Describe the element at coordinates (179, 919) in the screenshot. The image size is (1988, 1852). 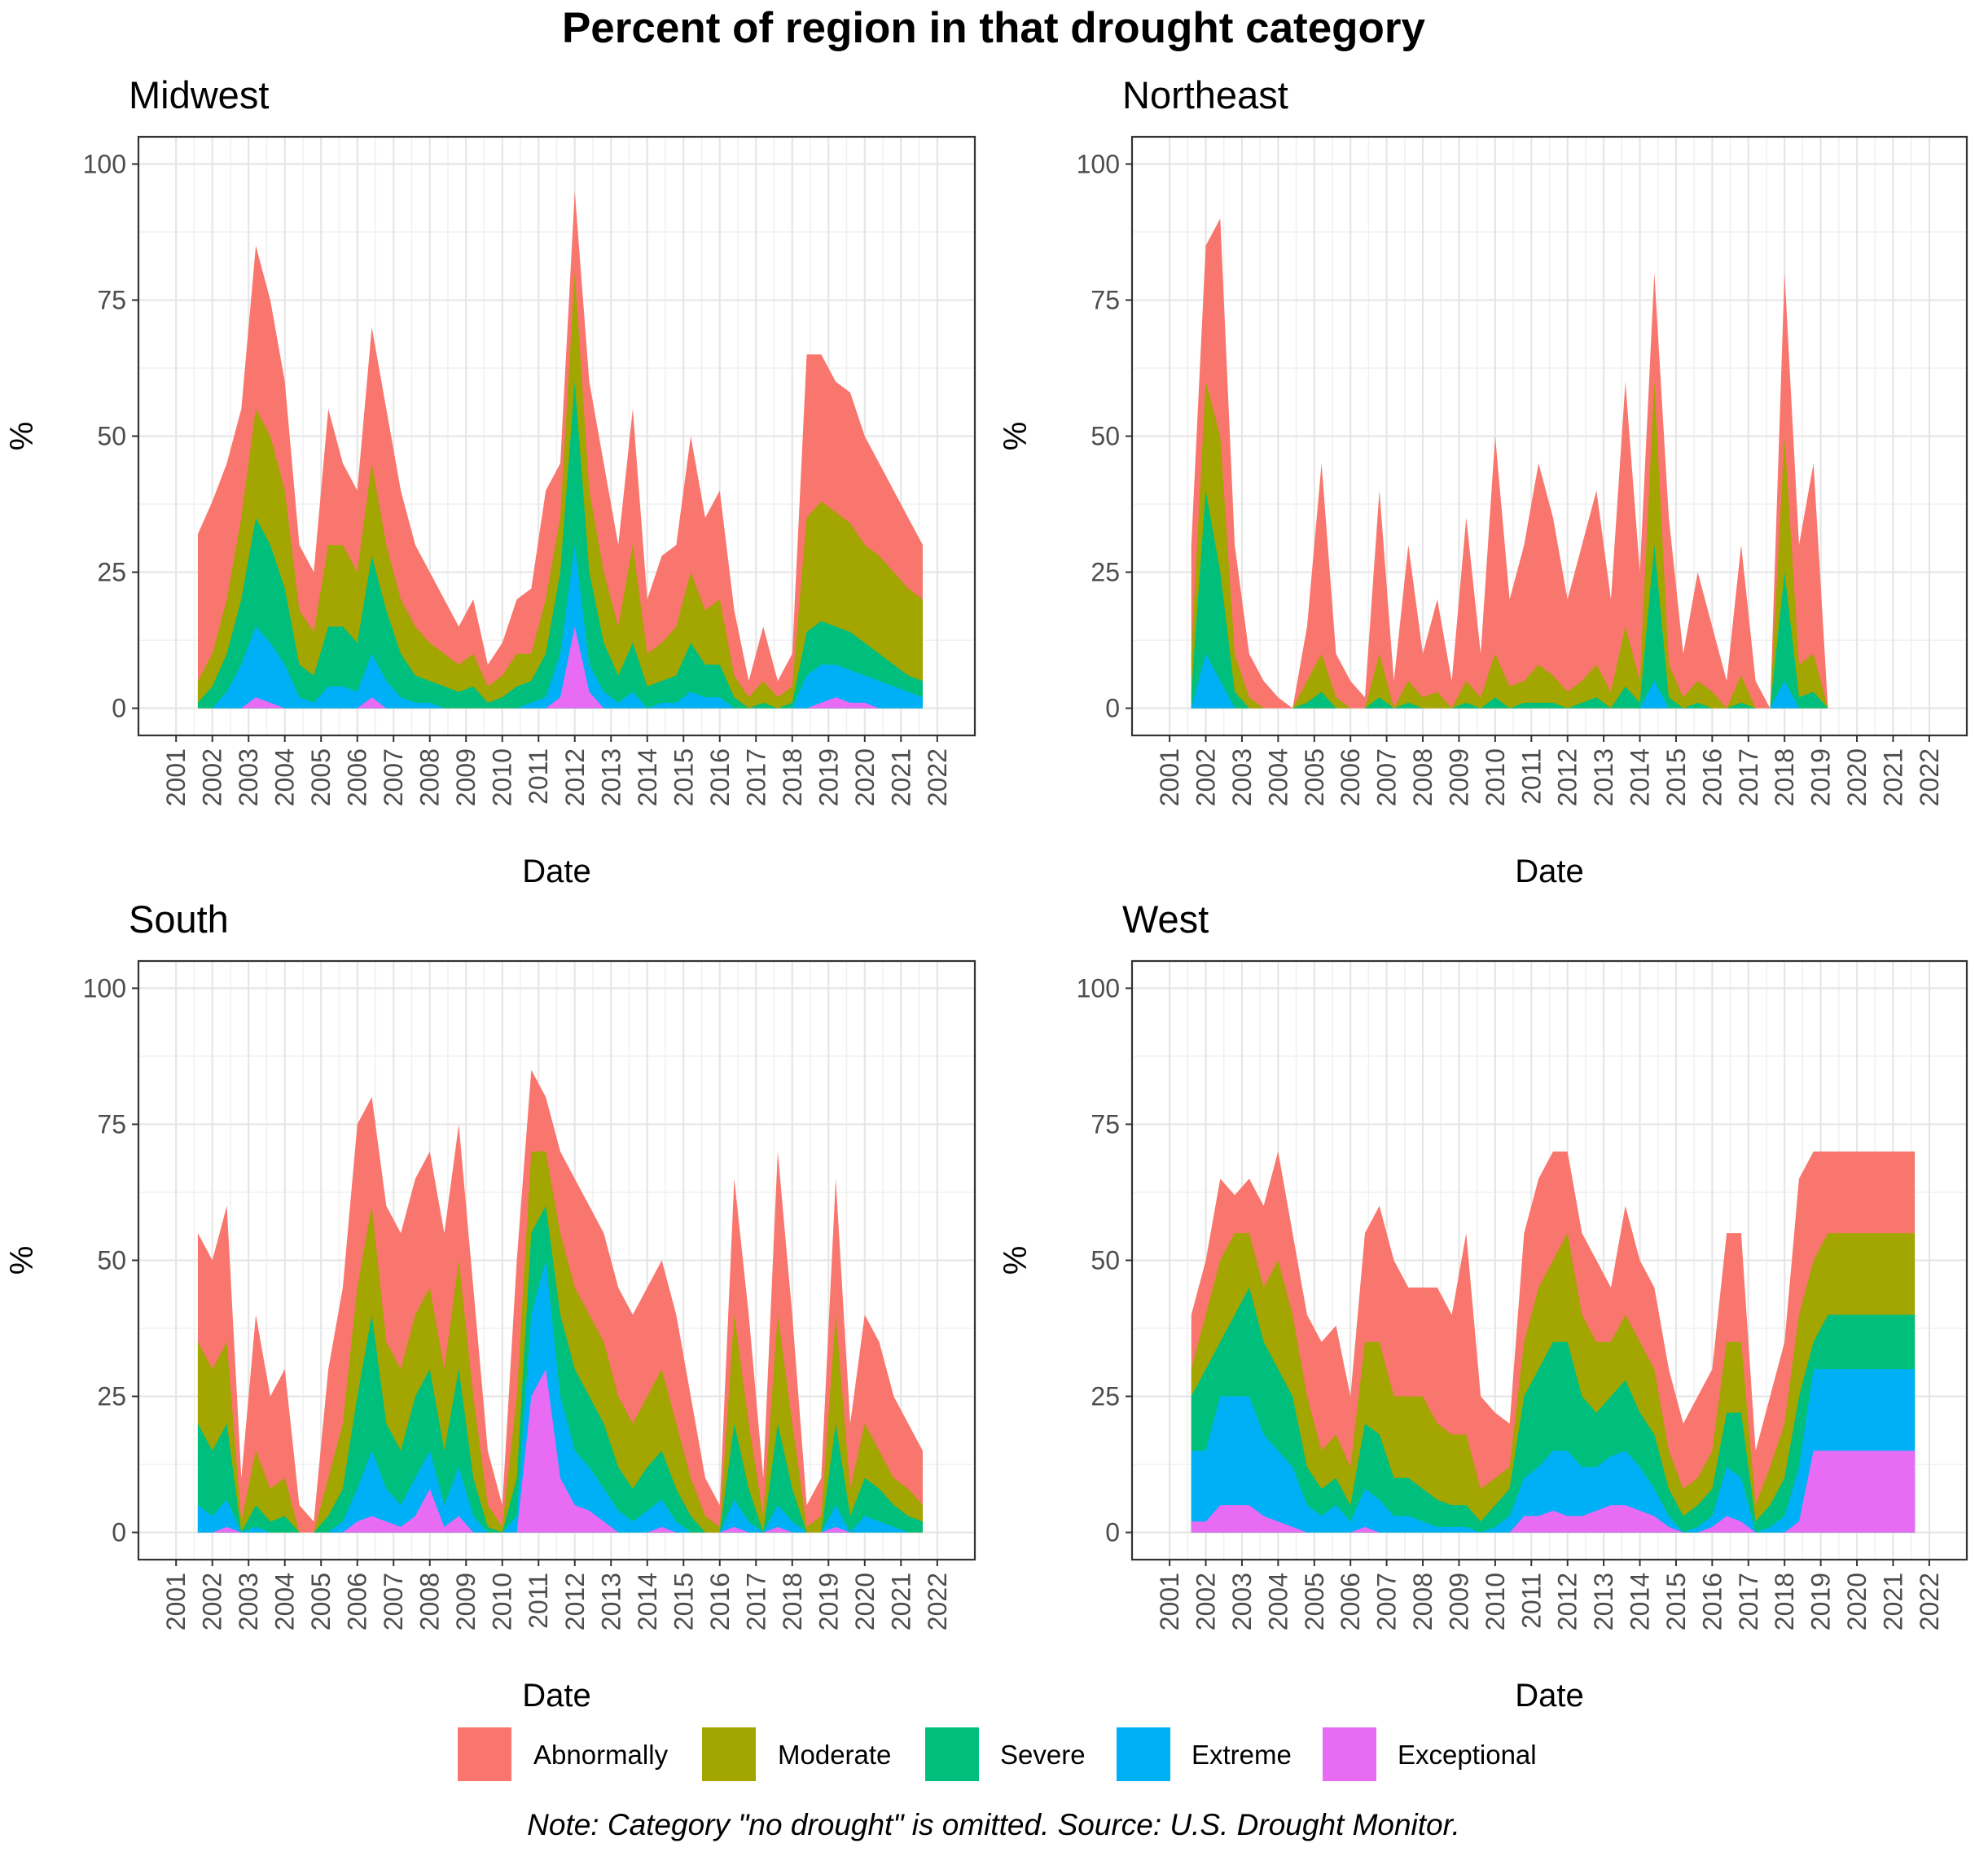
I see `panel-title: South` at that location.